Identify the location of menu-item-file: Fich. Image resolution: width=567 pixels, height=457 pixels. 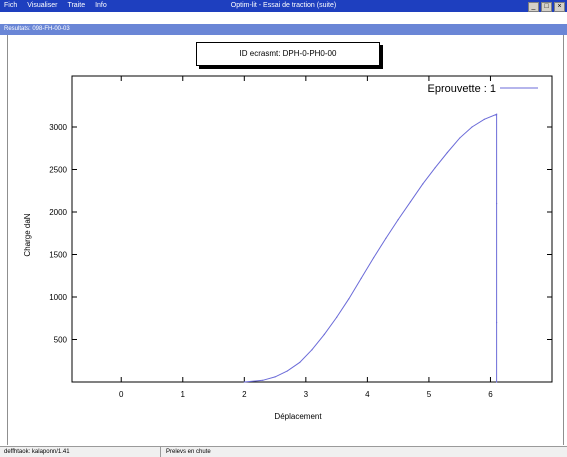
(11, 5).